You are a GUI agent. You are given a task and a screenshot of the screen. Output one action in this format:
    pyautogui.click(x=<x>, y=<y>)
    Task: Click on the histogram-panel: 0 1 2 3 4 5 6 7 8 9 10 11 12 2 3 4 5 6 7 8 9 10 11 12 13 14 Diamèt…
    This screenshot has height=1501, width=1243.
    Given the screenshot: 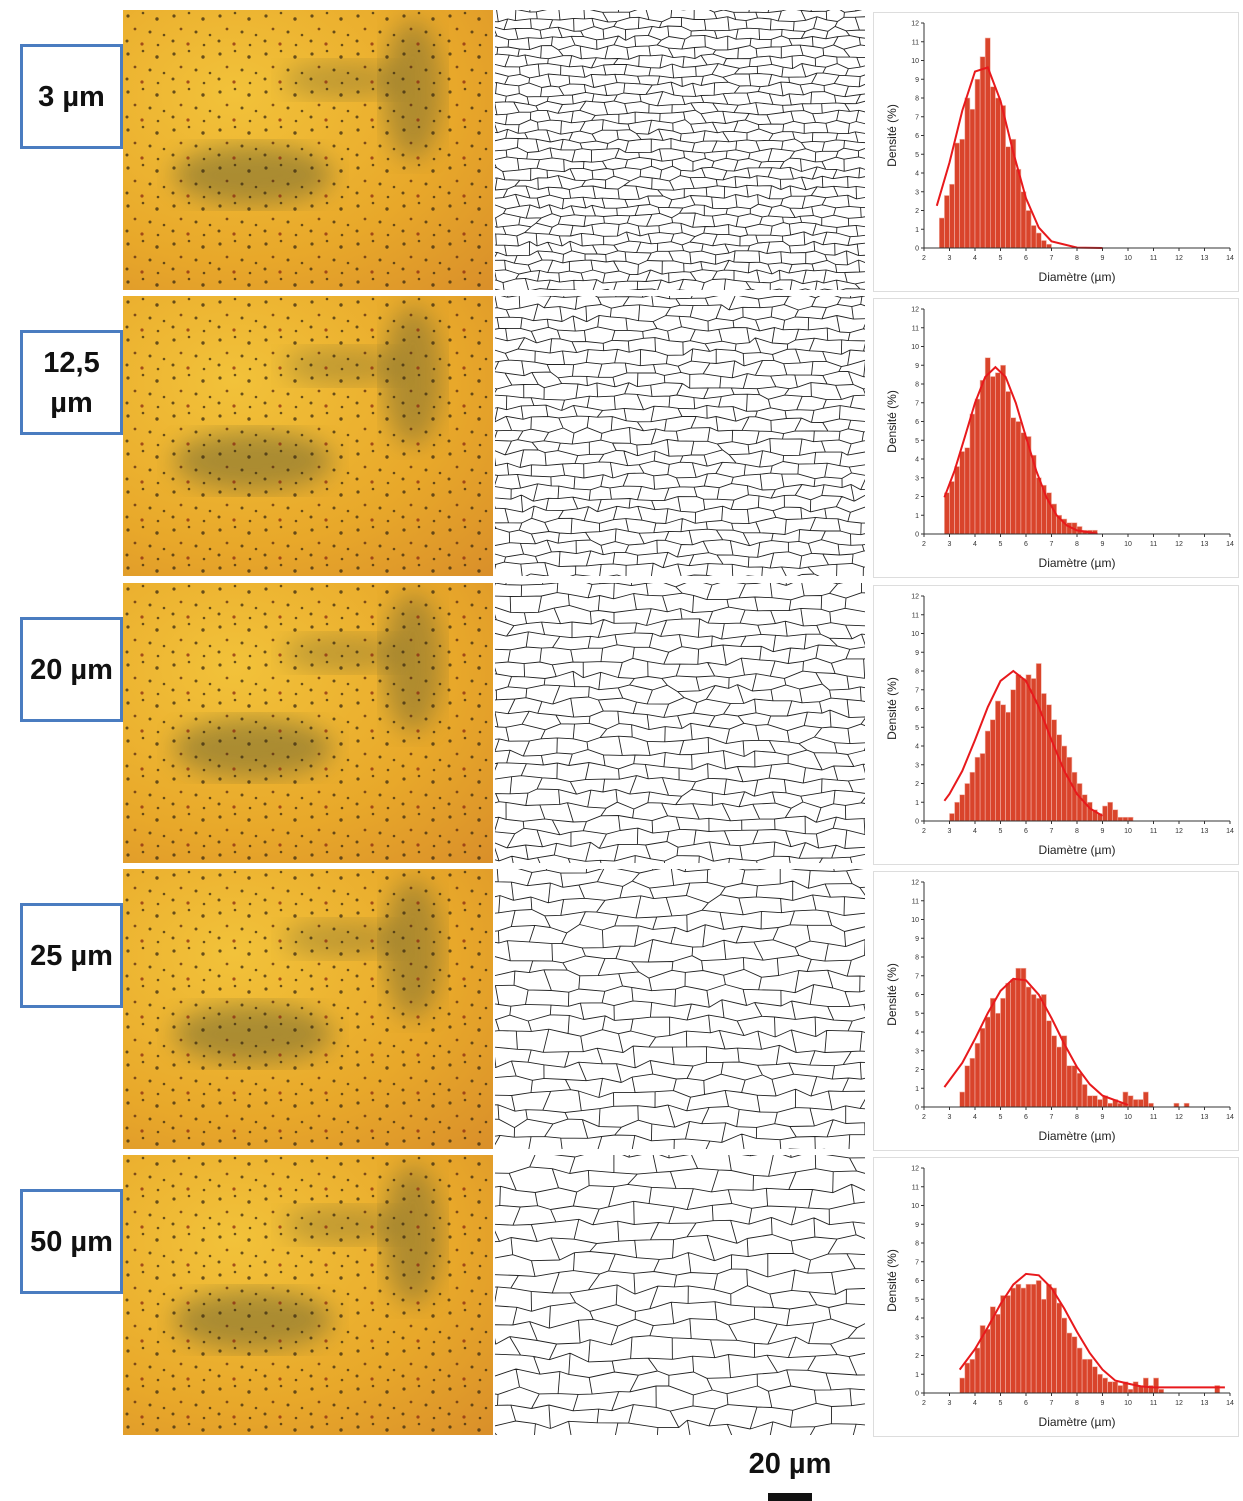 What is the action you would take?
    pyautogui.click(x=1056, y=1297)
    